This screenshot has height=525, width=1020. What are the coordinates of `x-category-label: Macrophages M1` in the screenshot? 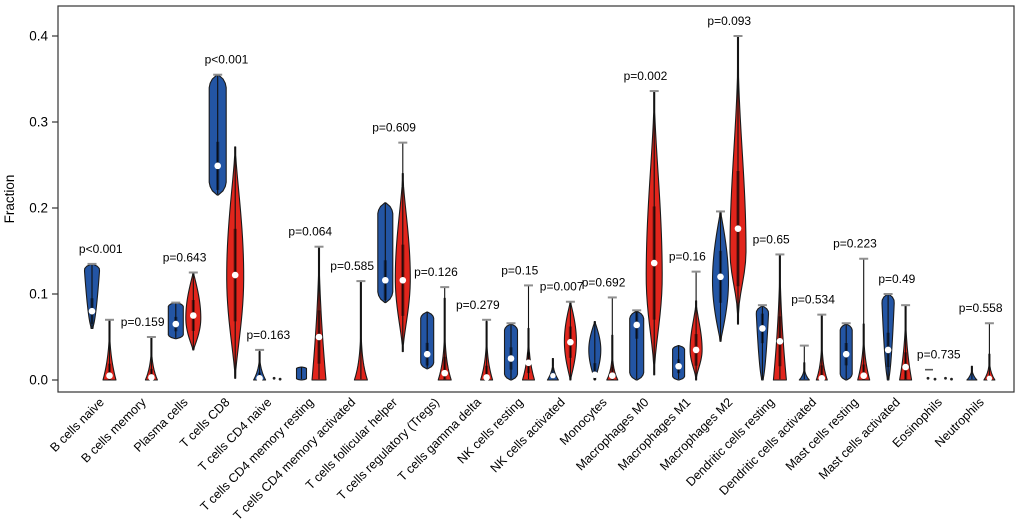 It's located at (654, 434).